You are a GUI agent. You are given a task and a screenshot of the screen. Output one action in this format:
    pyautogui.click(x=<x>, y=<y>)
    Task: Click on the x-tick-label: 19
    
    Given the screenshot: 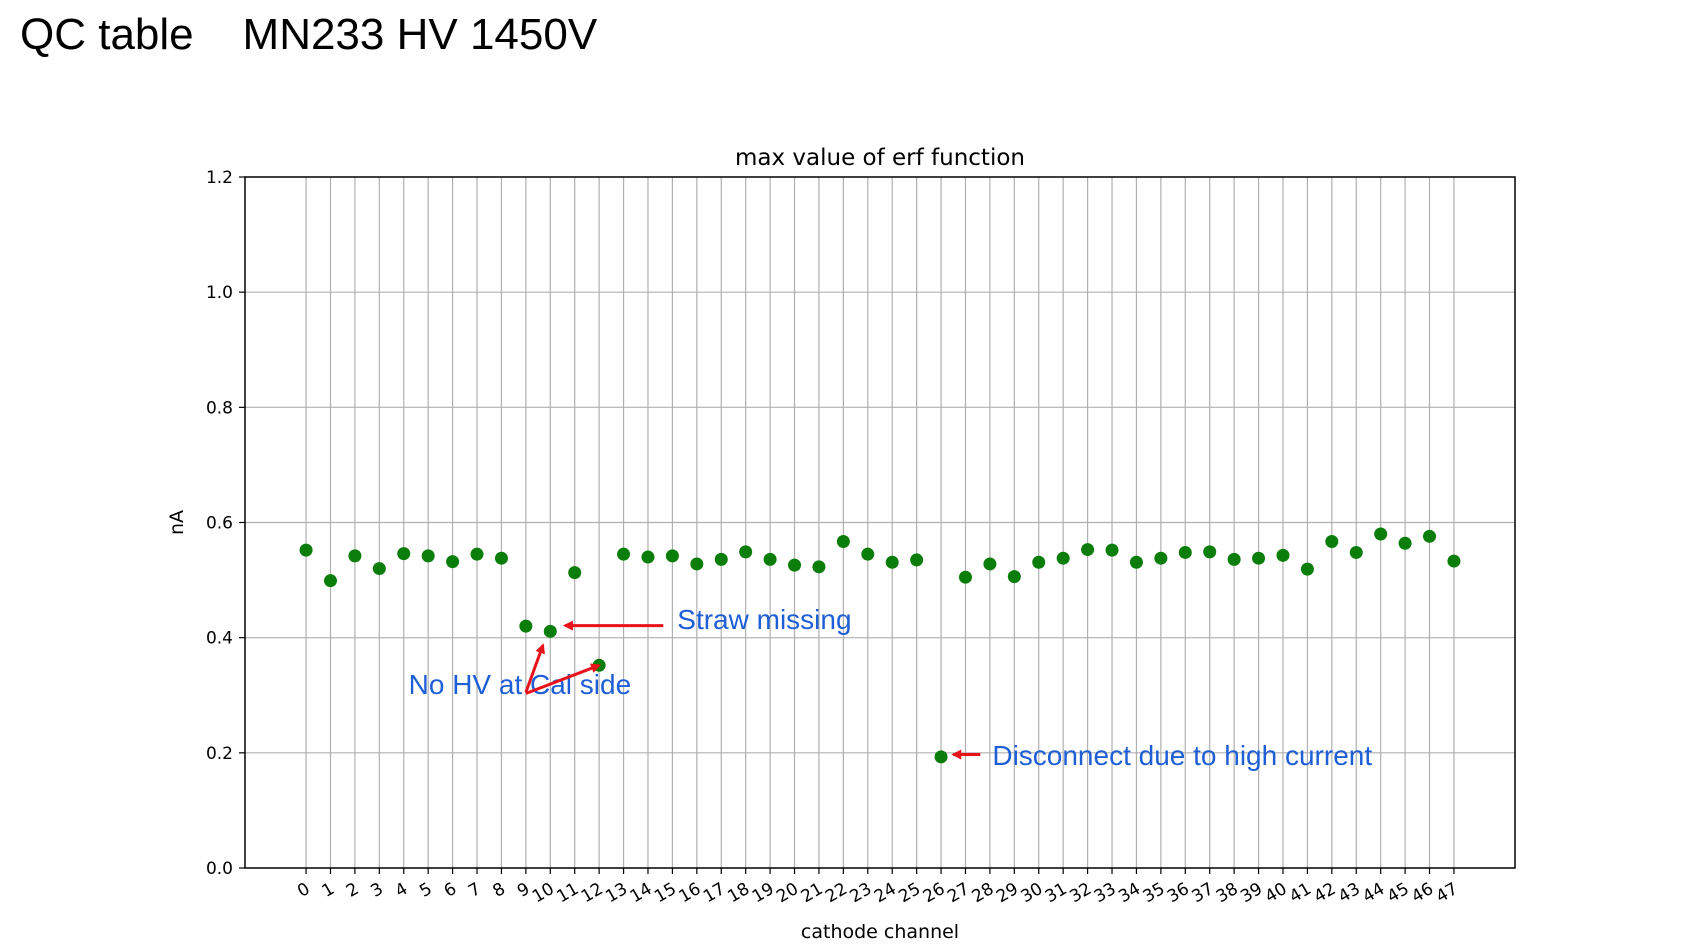 What is the action you would take?
    pyautogui.click(x=763, y=893)
    